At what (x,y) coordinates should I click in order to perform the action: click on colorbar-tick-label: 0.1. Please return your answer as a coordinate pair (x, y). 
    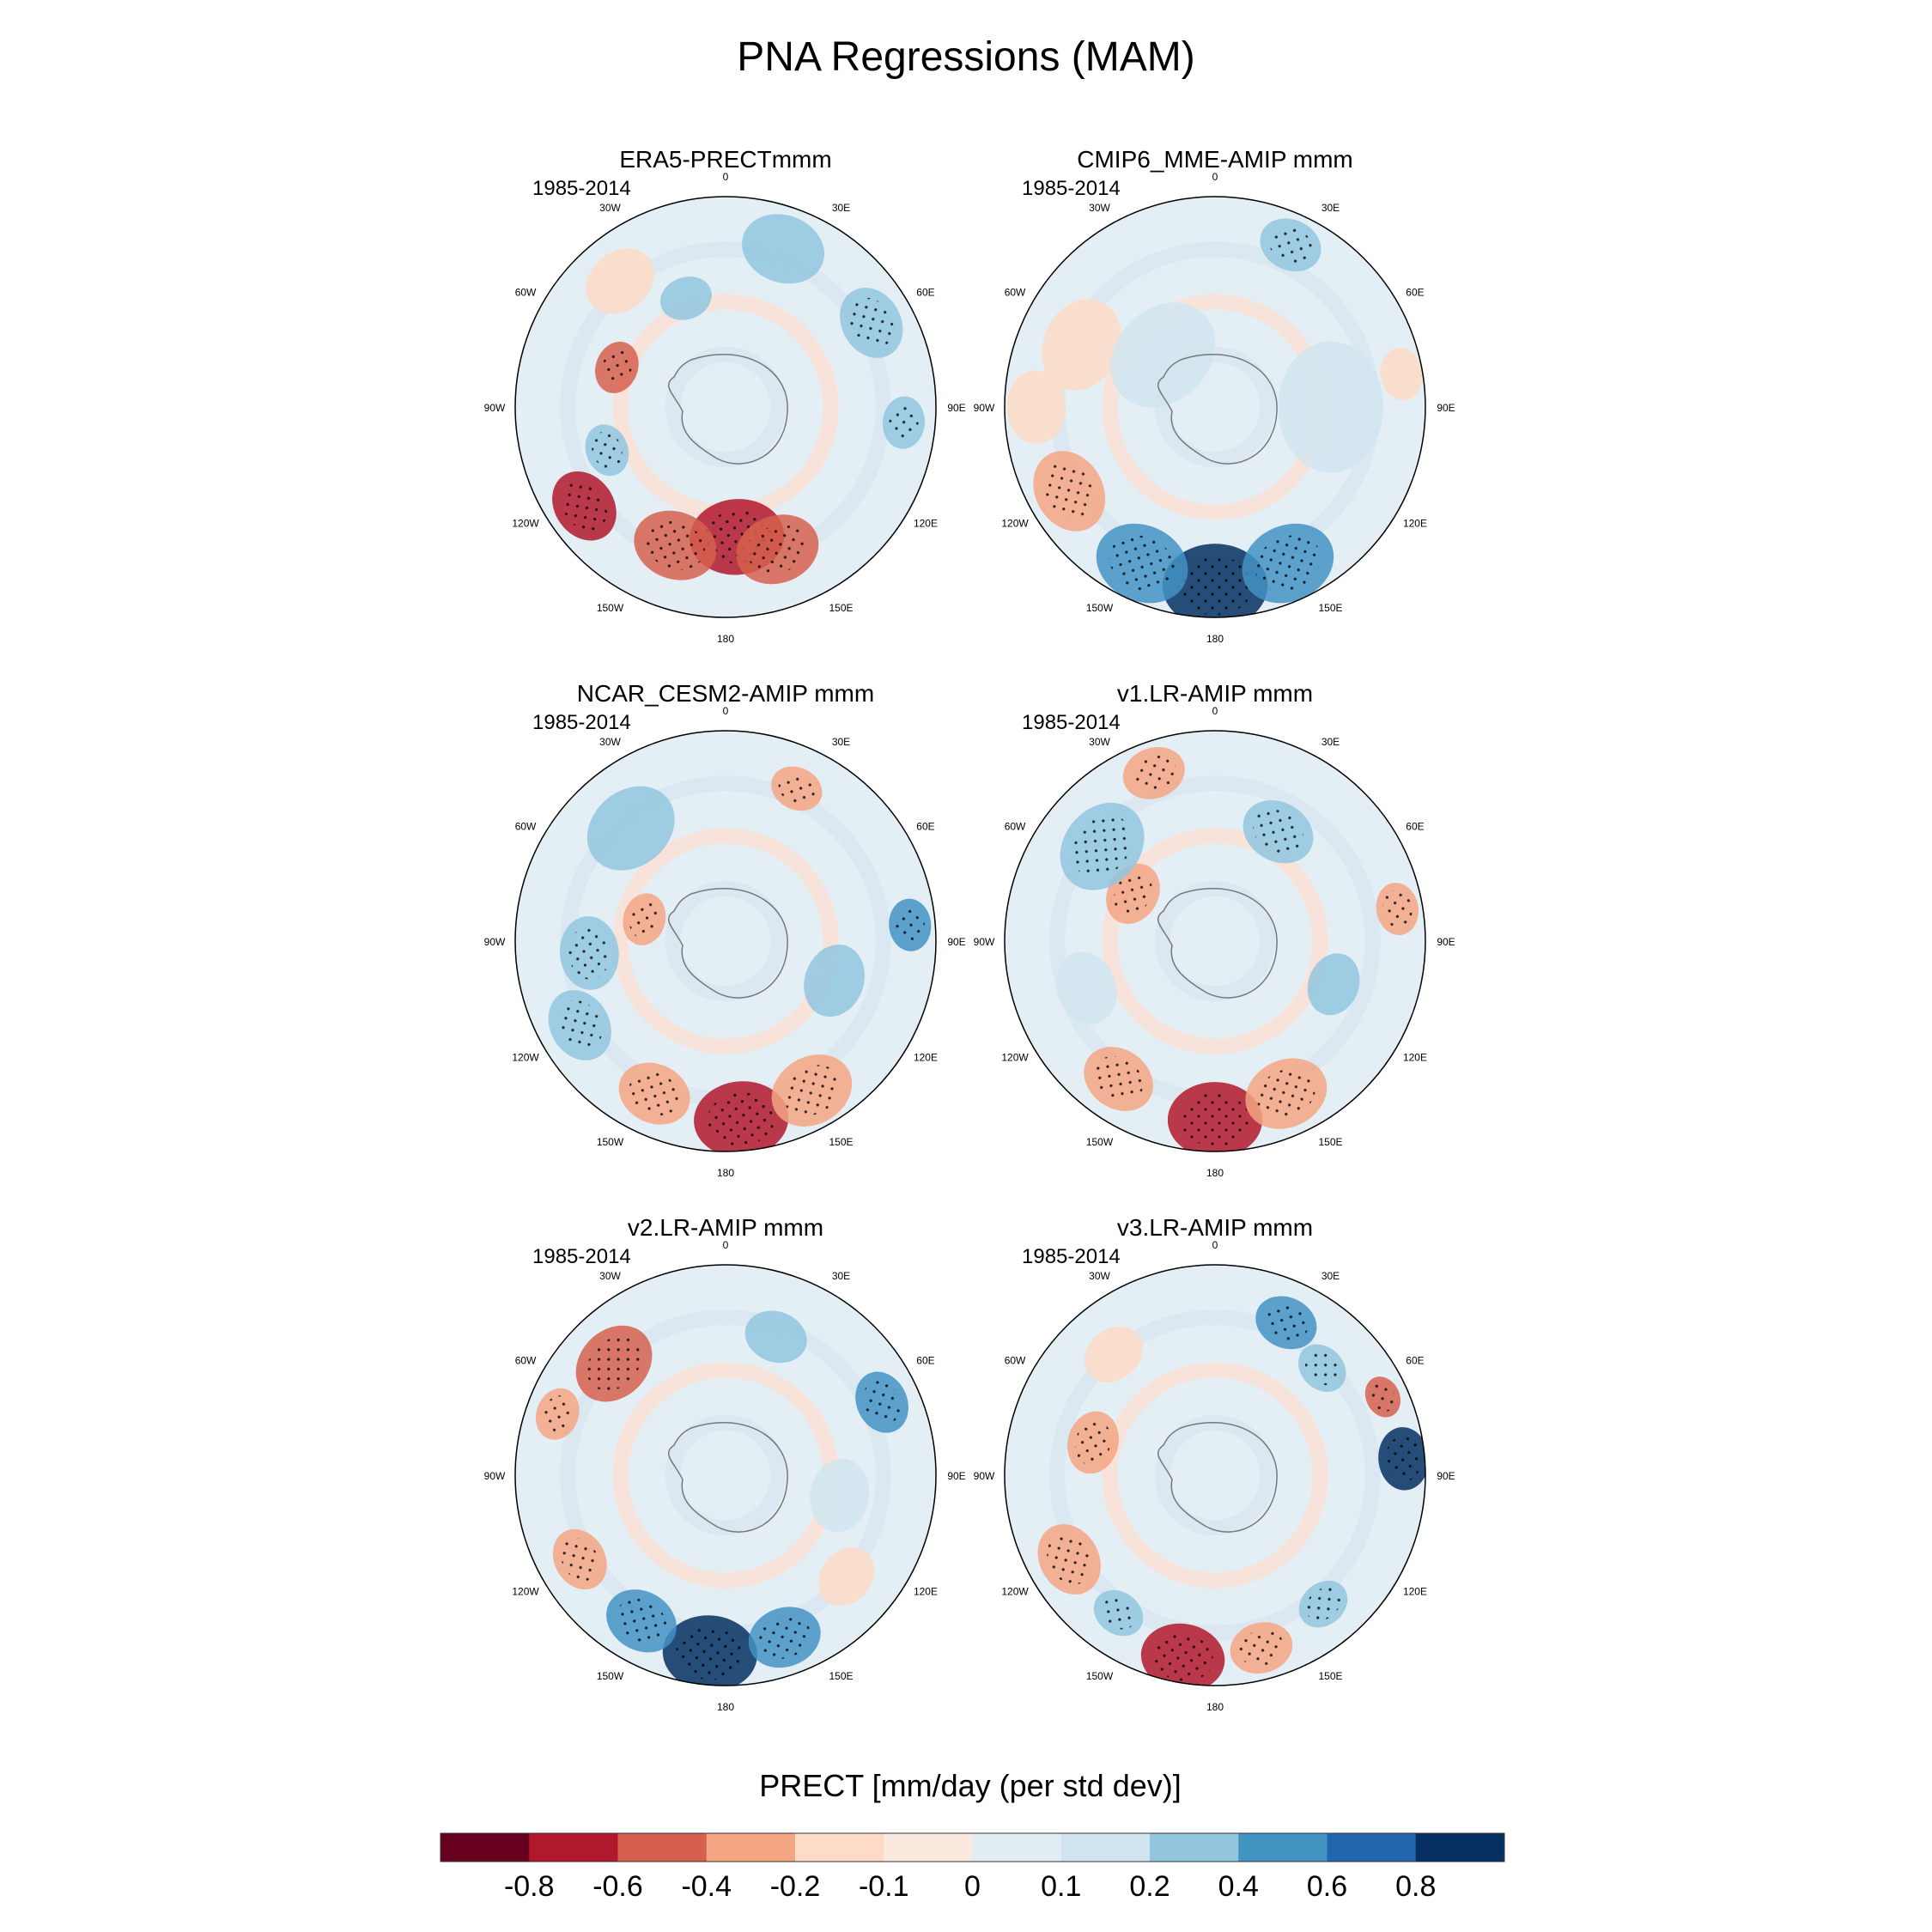
    Looking at the image, I should click on (1061, 1887).